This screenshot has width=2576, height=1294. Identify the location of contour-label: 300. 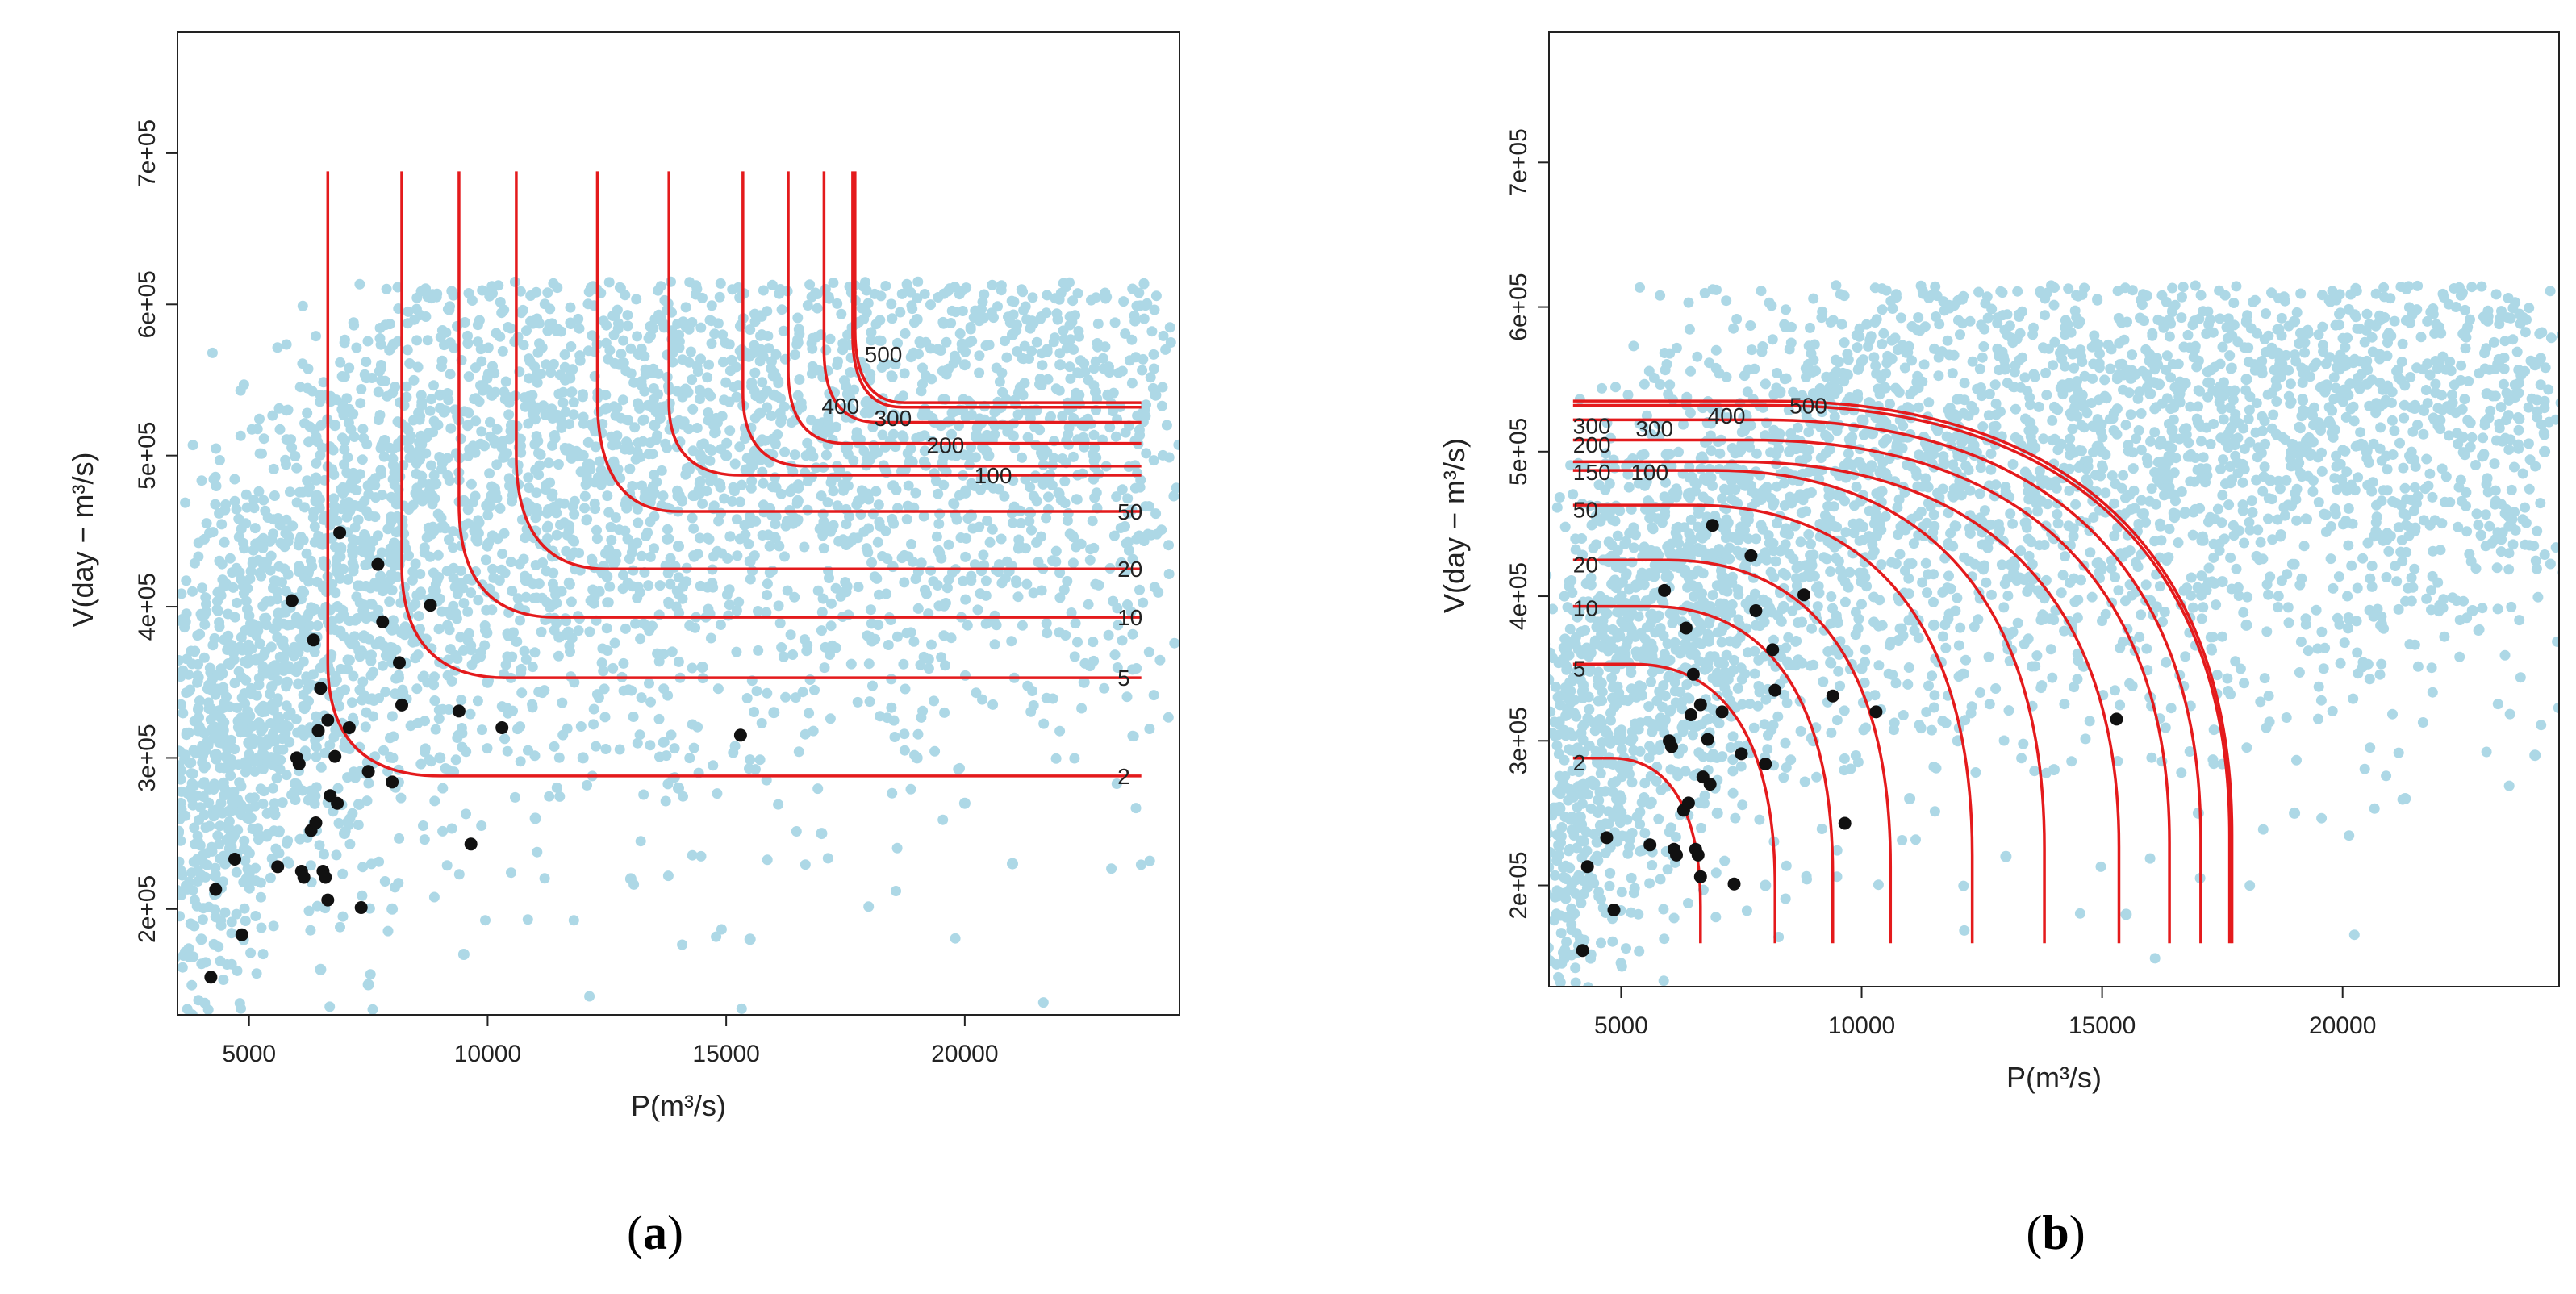
(893, 418).